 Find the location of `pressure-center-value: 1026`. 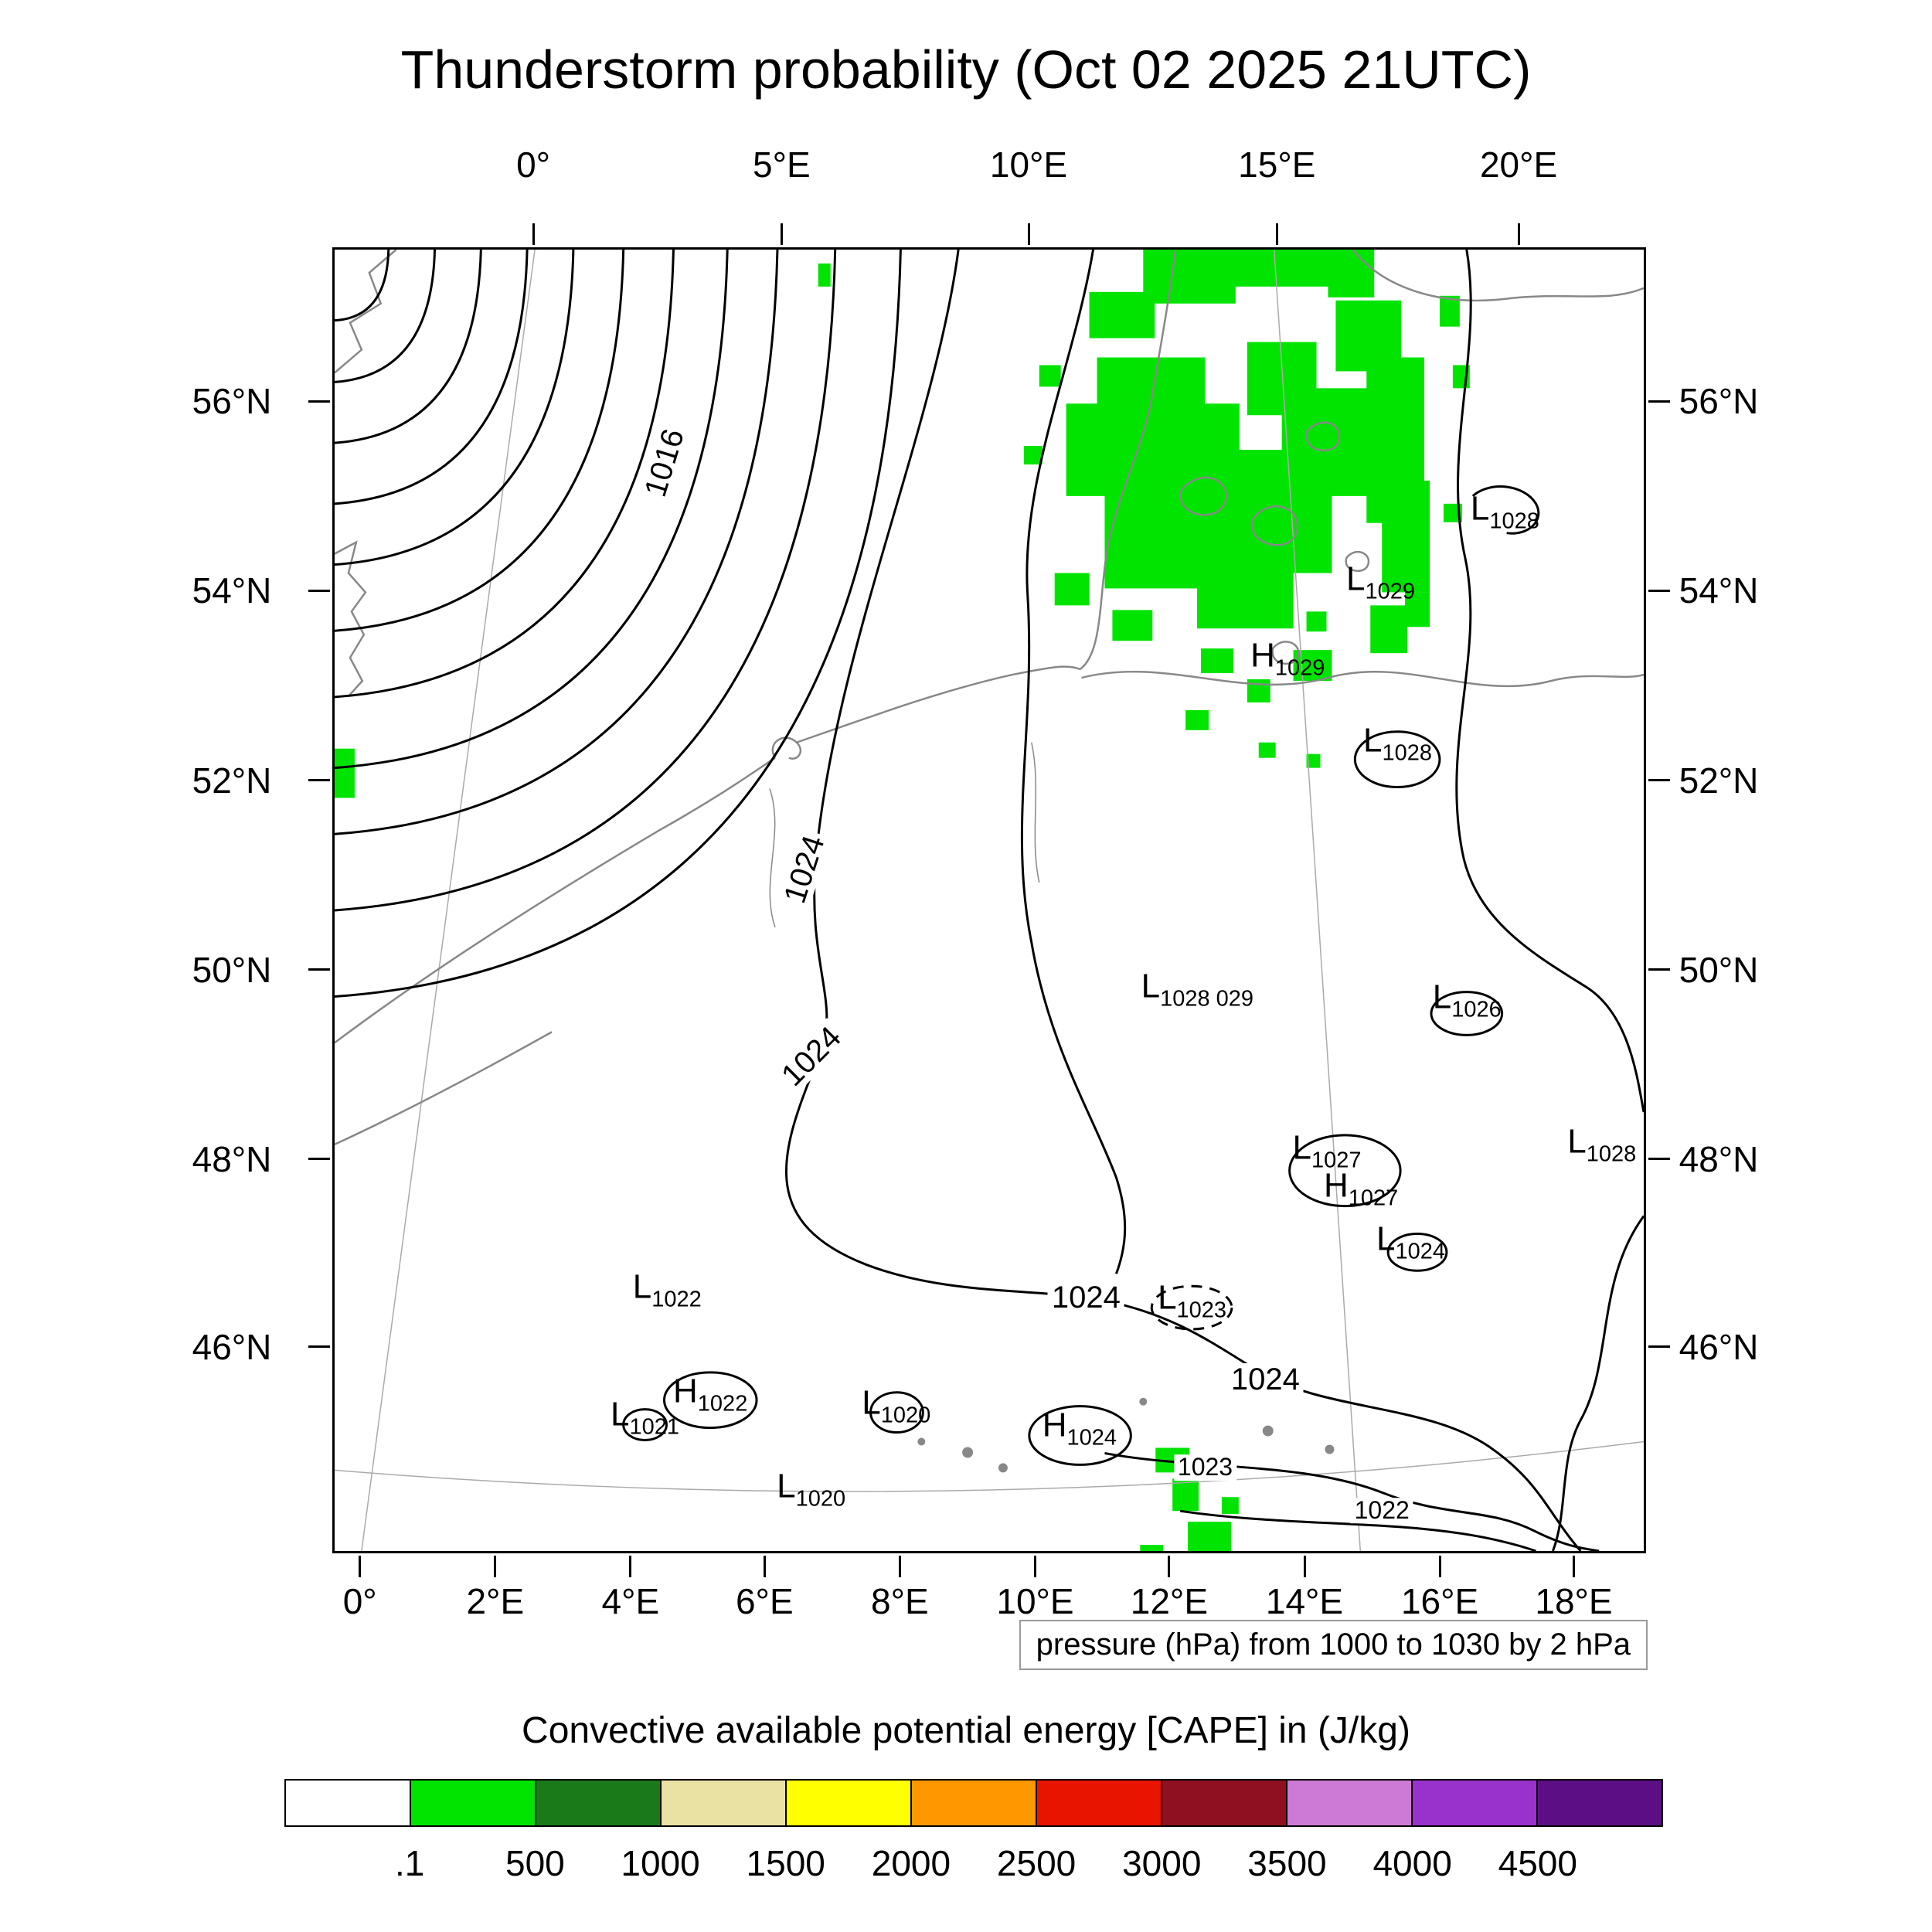

pressure-center-value: 1026 is located at coordinates (1476, 1010).